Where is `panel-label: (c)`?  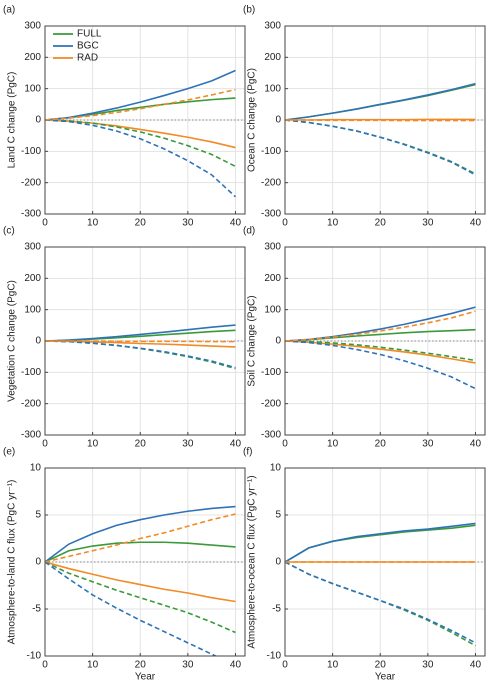
panel-label: (c) is located at coordinates (9, 231).